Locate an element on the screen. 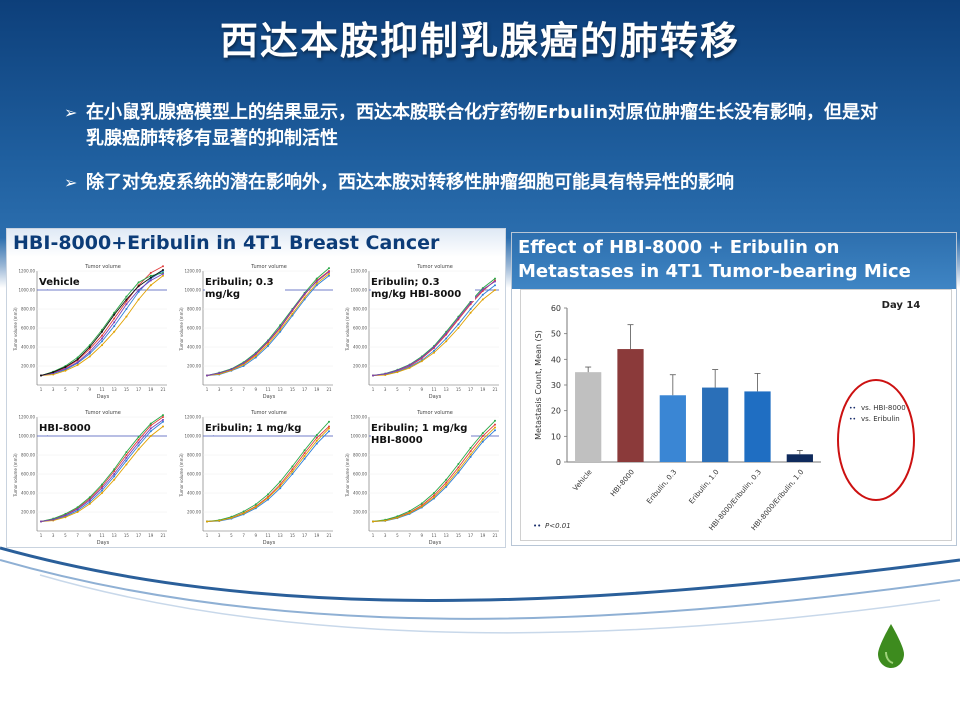 This screenshot has width=960, height=720. bullet-2-text: 除了对免疫系统的潜在影响外，西达本胺对转移性肿瘤细胞可能具有特异性的影响 is located at coordinates (410, 182).